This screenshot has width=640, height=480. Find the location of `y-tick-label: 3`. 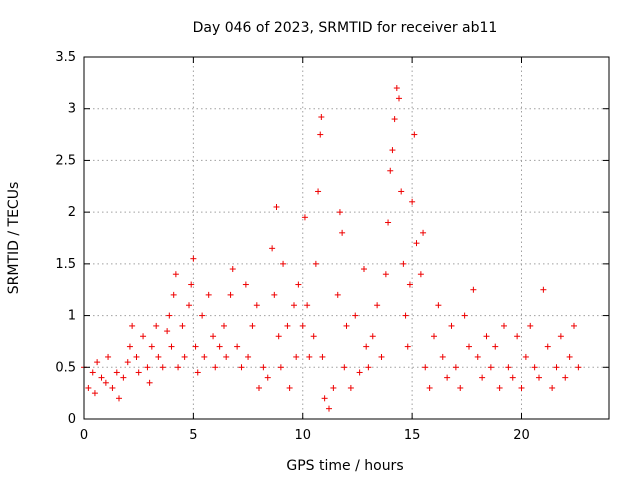

y-tick-label: 3 is located at coordinates (72, 109).